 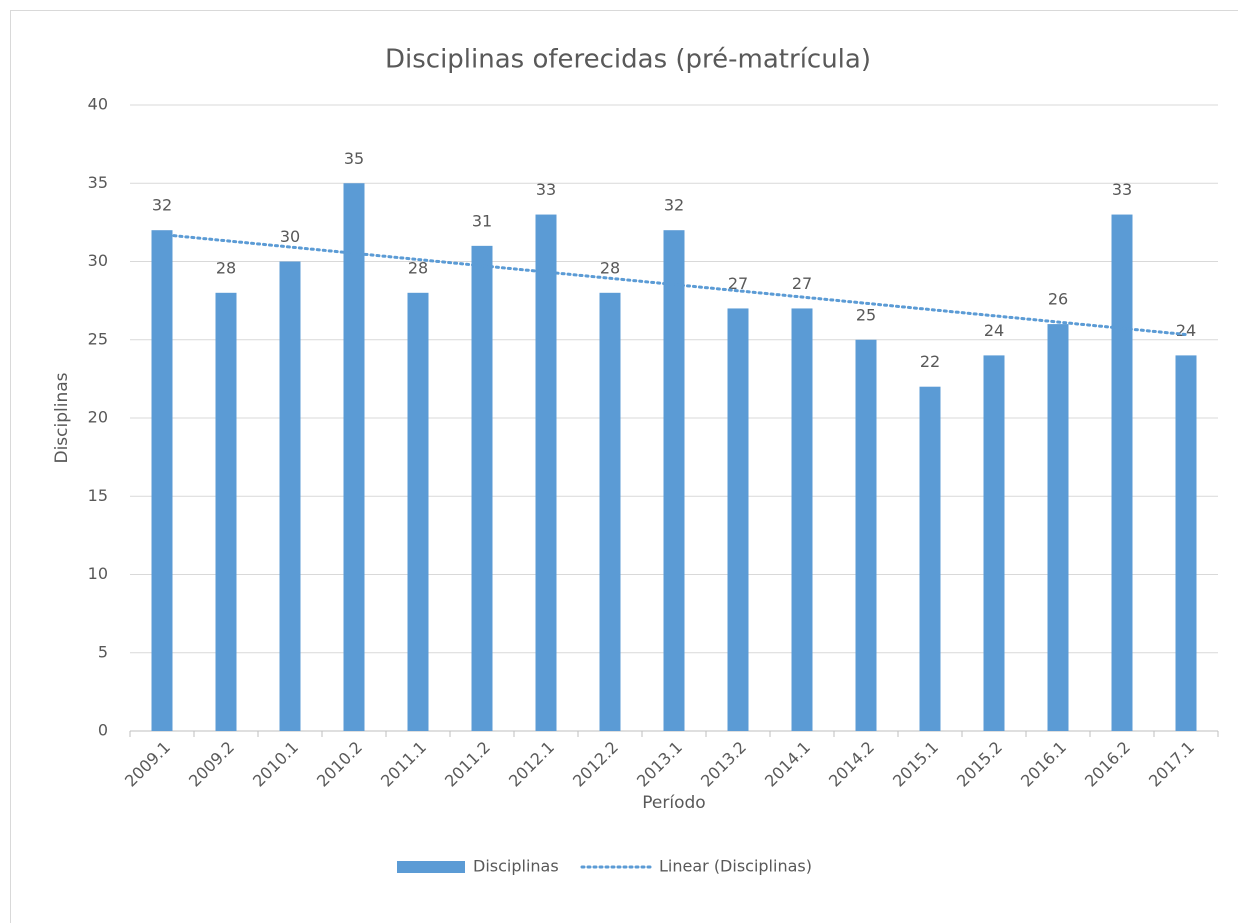 What do you see at coordinates (98, 495) in the screenshot?
I see `y-tick-label: 15` at bounding box center [98, 495].